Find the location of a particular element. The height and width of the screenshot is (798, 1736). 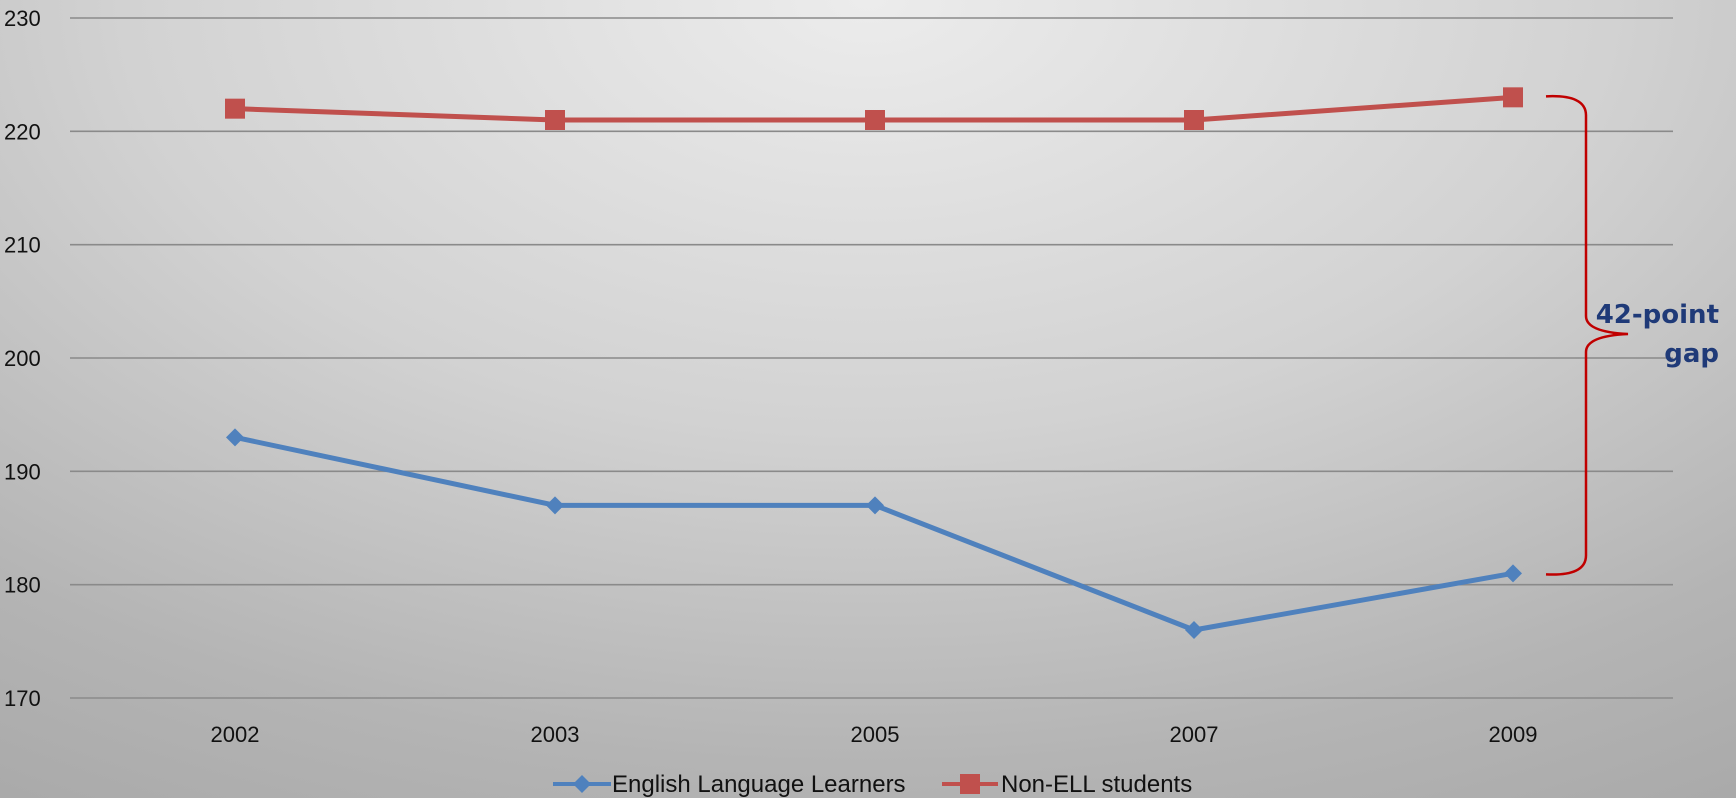

gap-annotation-line2: gap is located at coordinates (1691, 354).